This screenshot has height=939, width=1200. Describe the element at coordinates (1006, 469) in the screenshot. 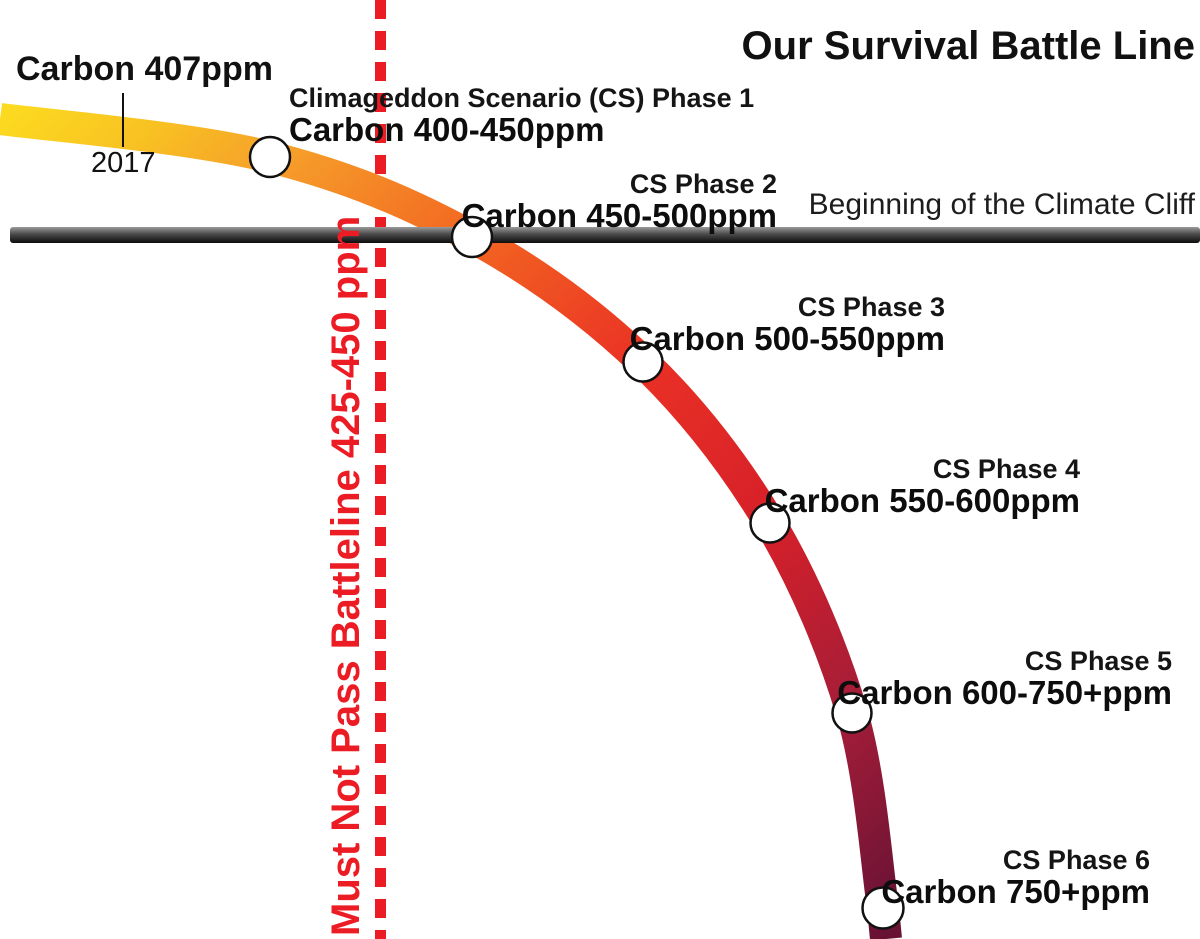

I see `phase-4-name: CS Phase 4` at that location.